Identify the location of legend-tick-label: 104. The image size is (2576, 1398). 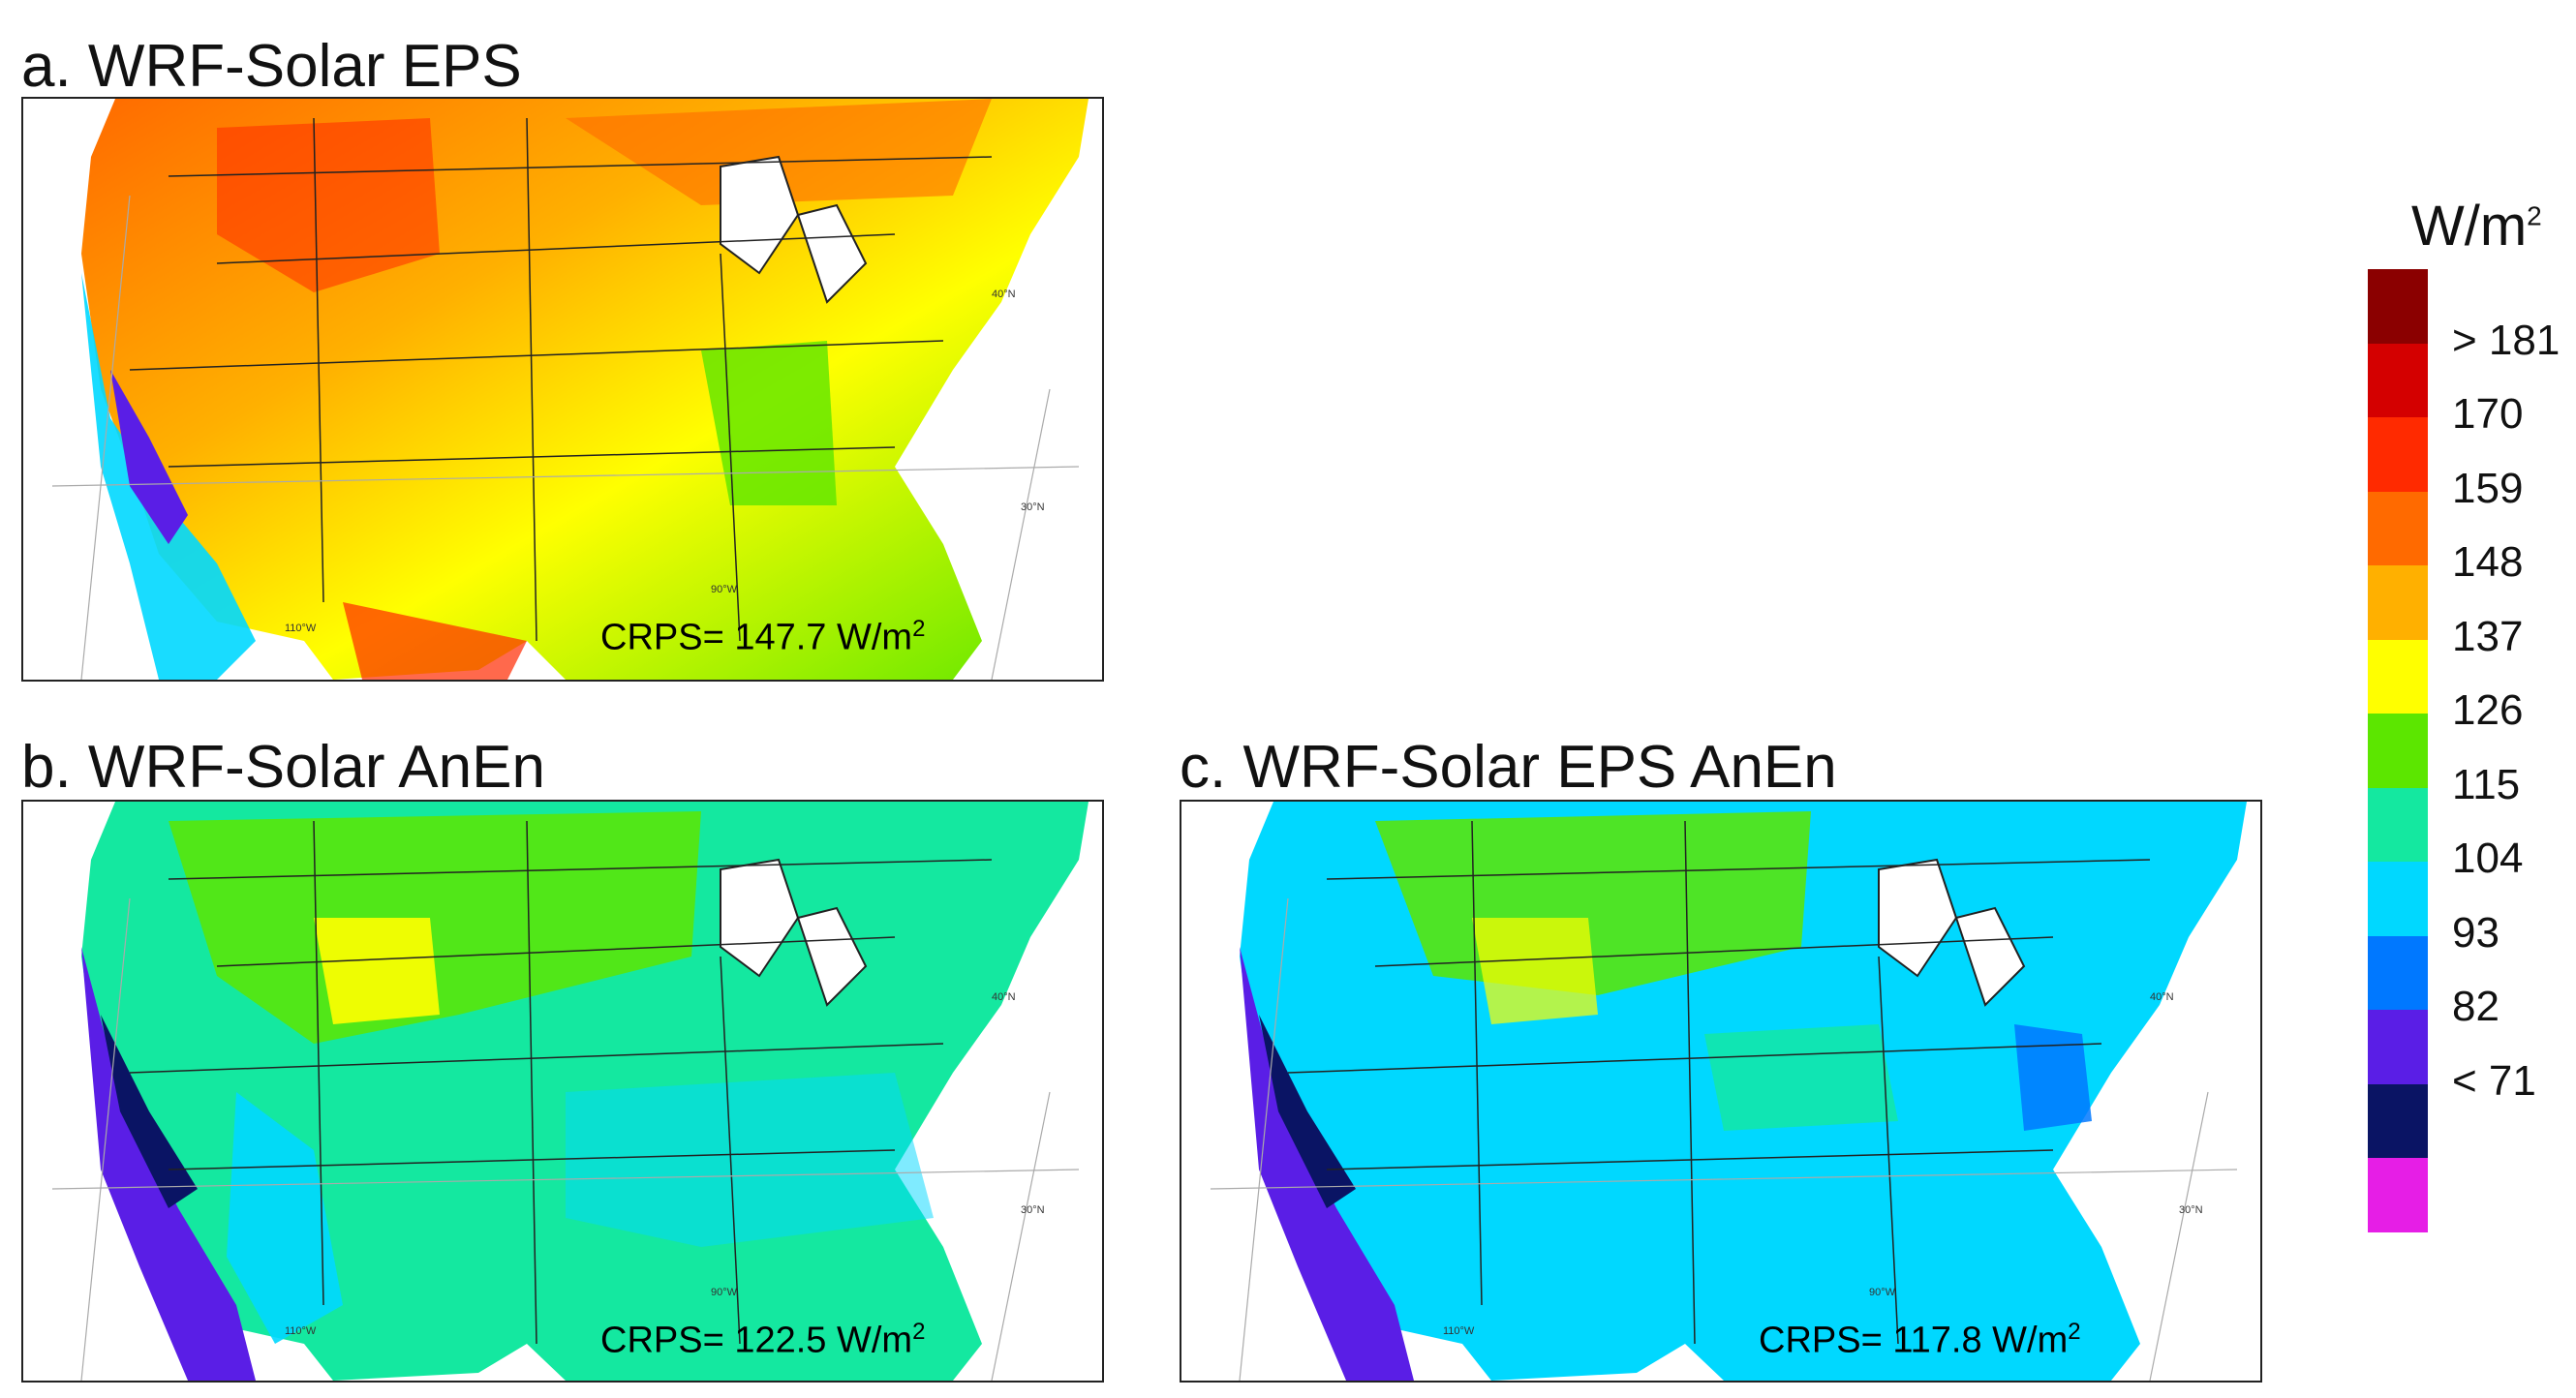
(2488, 859).